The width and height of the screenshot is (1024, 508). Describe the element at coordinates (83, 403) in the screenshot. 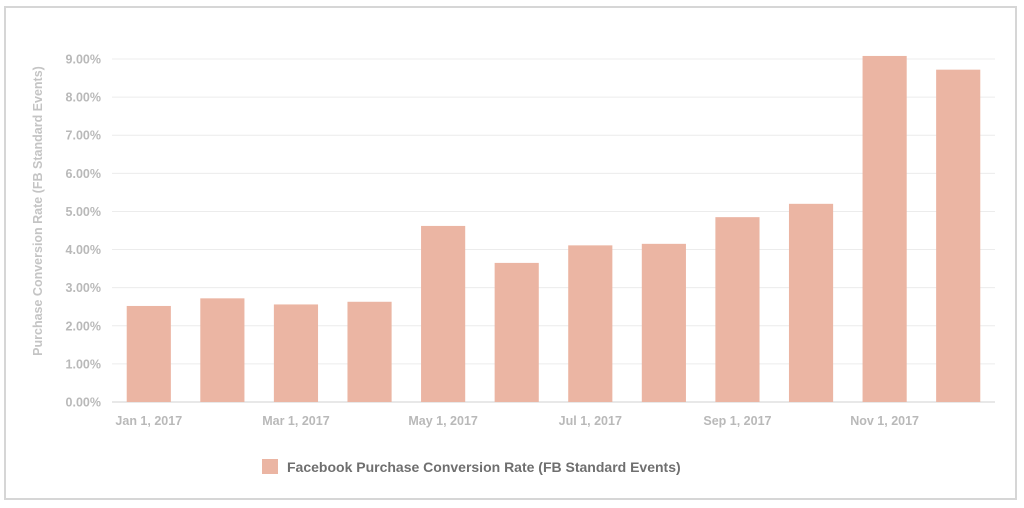

I see `y-tick-label: 0.00%` at that location.